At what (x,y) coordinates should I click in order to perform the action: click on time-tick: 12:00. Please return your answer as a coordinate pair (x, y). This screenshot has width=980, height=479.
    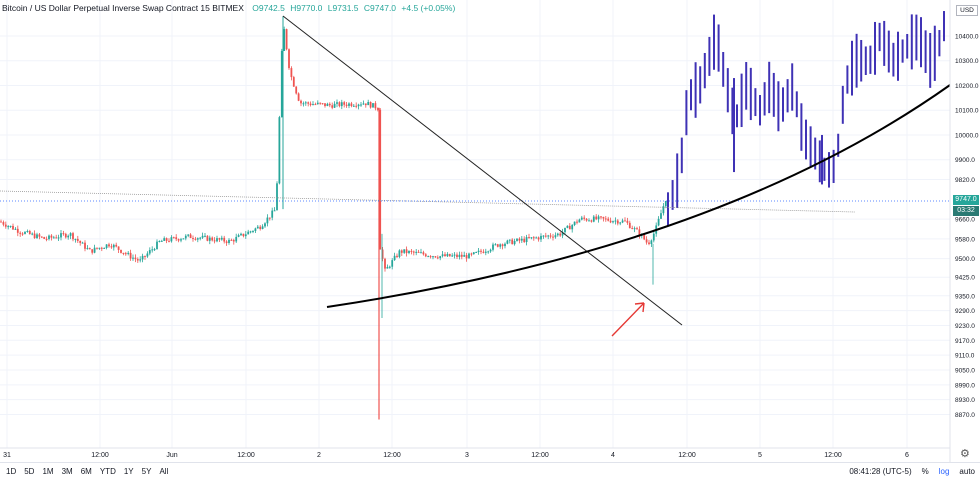
    Looking at the image, I should click on (540, 455).